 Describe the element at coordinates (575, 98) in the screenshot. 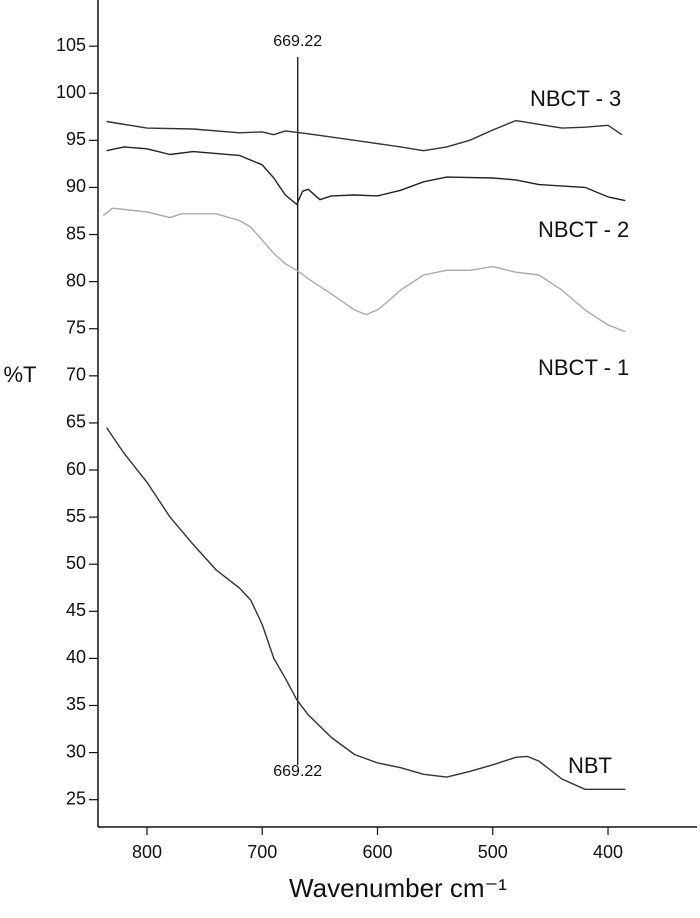

I see `series-label: NBCT - 3` at that location.